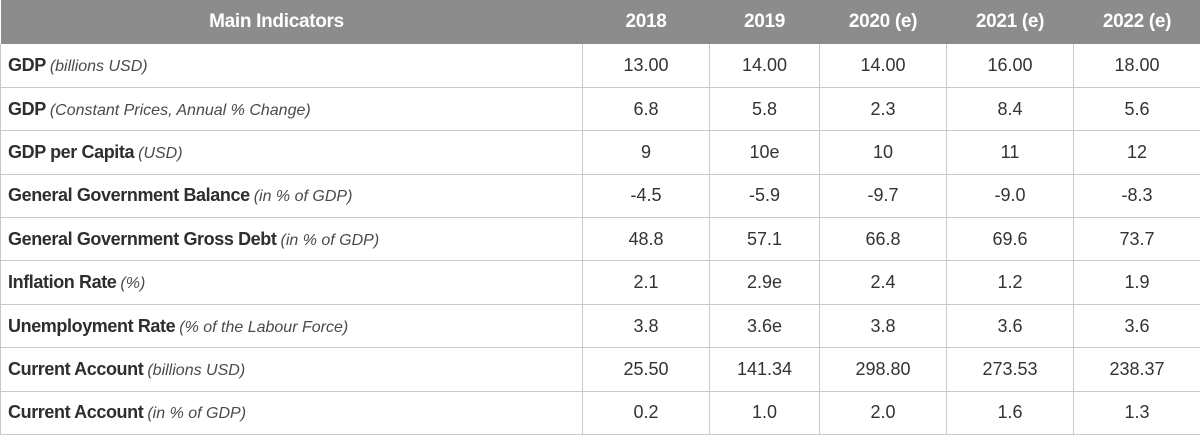 Image resolution: width=1200 pixels, height=435 pixels. What do you see at coordinates (1136, 66) in the screenshot?
I see `table-cell: 18.00` at bounding box center [1136, 66].